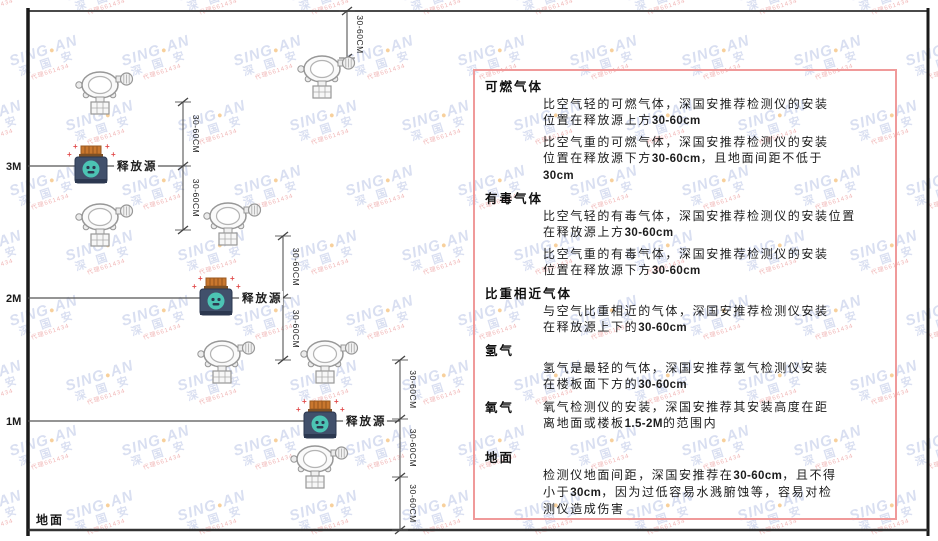 This screenshot has height=541, width=938. What do you see at coordinates (690, 475) in the screenshot?
I see `paragraph-line: 检测仪地面间距，深国安推荐在30-60cm，且不得` at bounding box center [690, 475].